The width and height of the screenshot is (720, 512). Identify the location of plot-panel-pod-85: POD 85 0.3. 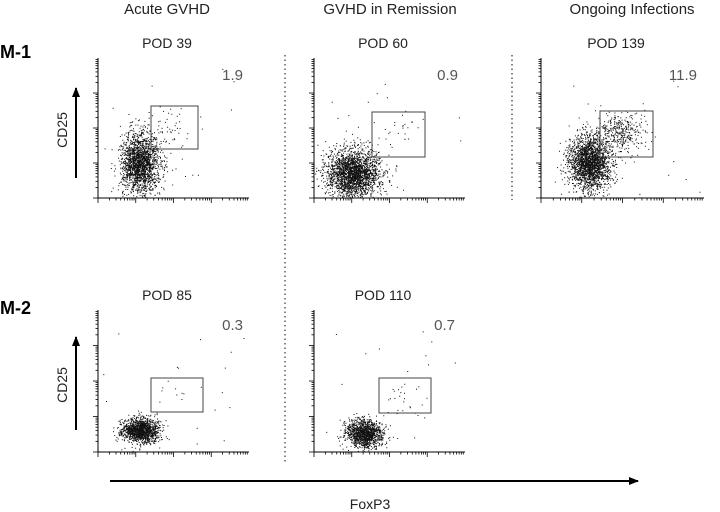
(171, 372).